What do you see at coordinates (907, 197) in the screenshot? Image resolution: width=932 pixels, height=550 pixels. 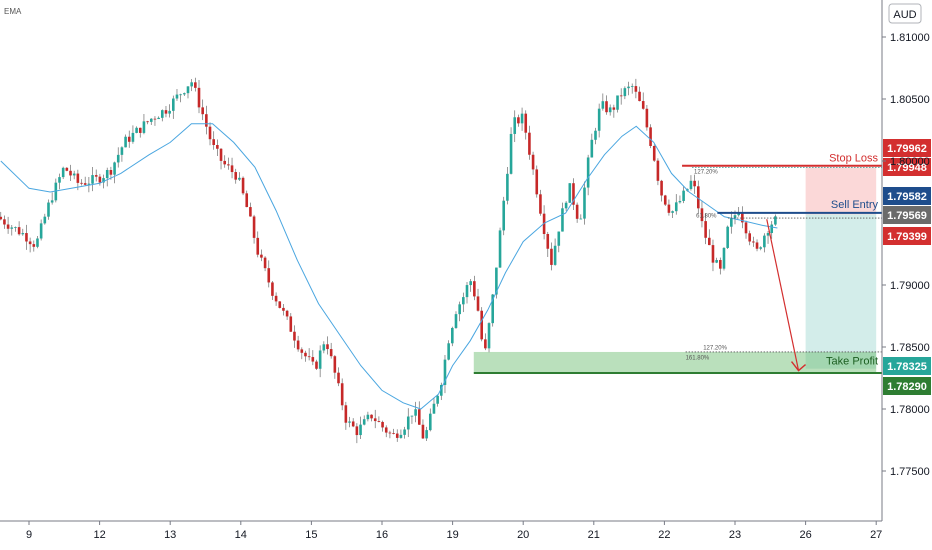 I see `price-tag-label: 1.79582` at bounding box center [907, 197].